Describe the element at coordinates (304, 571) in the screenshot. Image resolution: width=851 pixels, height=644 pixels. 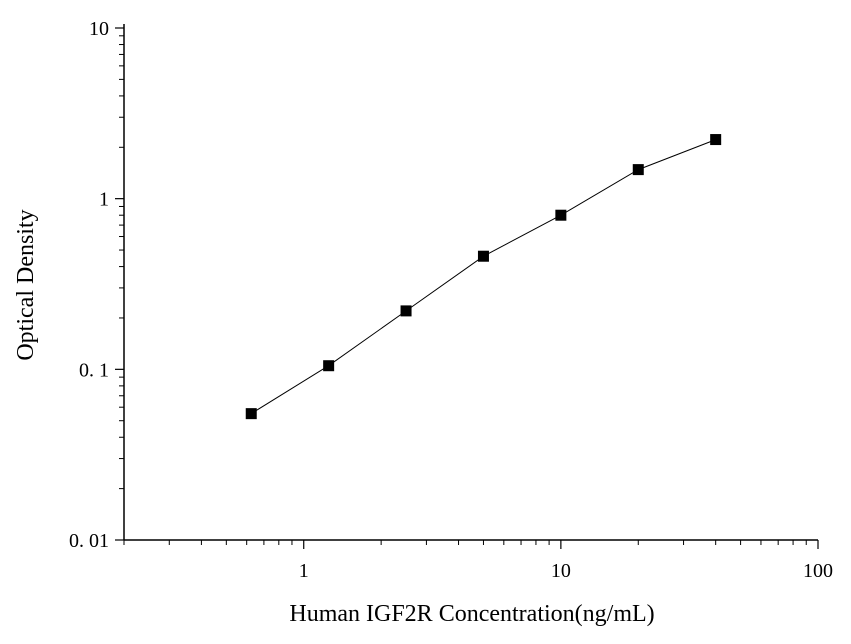
I see `x-tick-label: 1` at that location.